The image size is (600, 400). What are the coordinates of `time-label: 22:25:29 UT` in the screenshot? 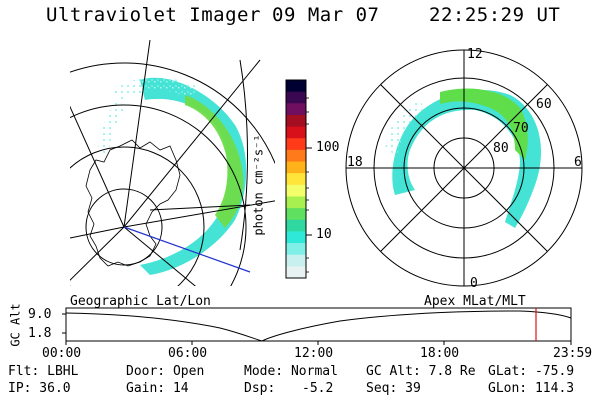 It's located at (495, 15).